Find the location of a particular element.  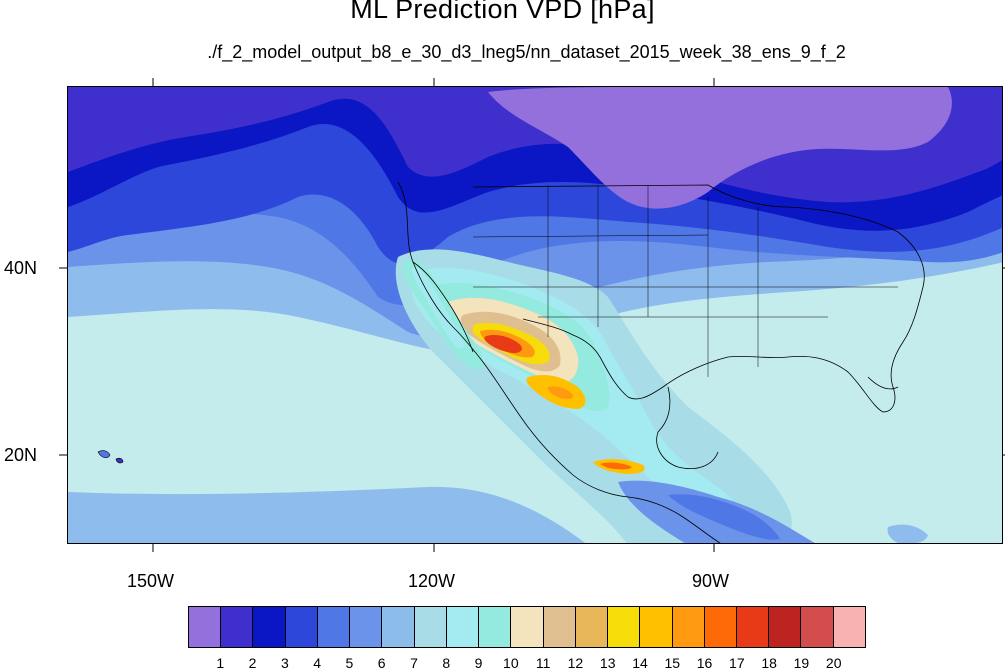

colorbar-label: 14 is located at coordinates (640, 663).